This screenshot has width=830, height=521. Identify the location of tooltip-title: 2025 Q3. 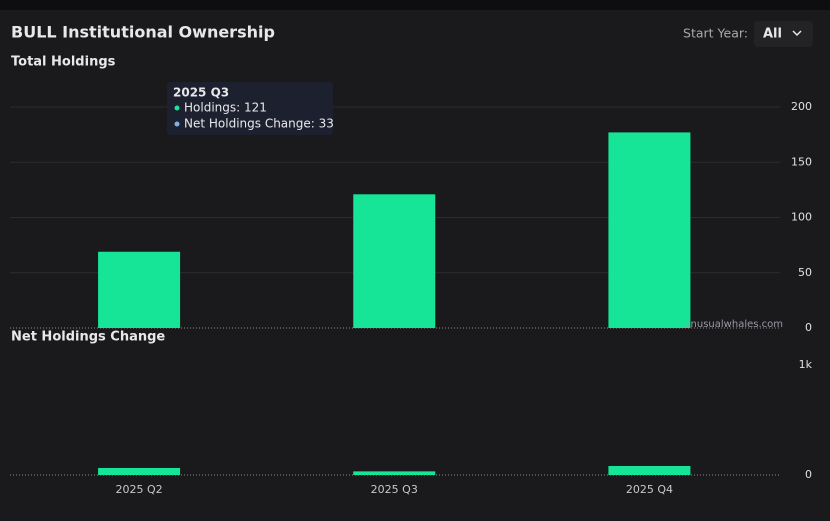
(201, 93).